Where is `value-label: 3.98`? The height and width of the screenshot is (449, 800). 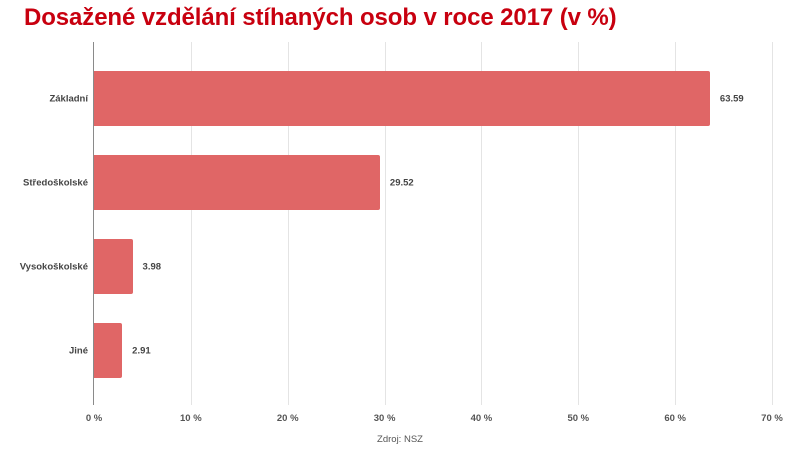 value-label: 3.98 is located at coordinates (152, 266).